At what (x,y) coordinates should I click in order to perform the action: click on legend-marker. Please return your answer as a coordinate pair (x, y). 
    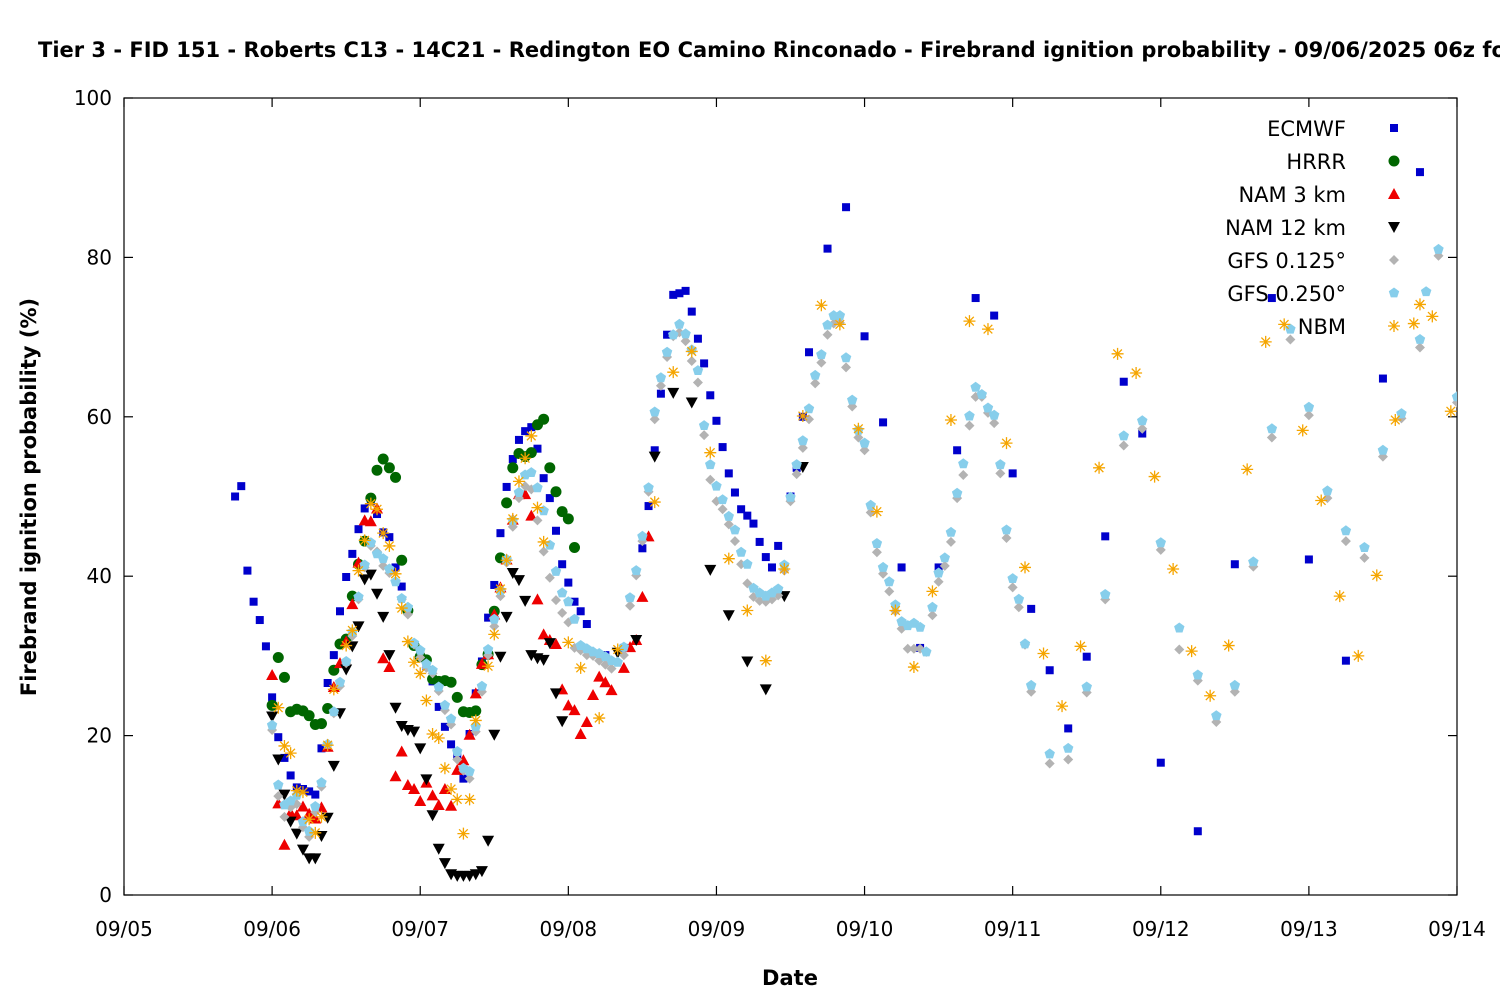
    Looking at the image, I should click on (1394, 260).